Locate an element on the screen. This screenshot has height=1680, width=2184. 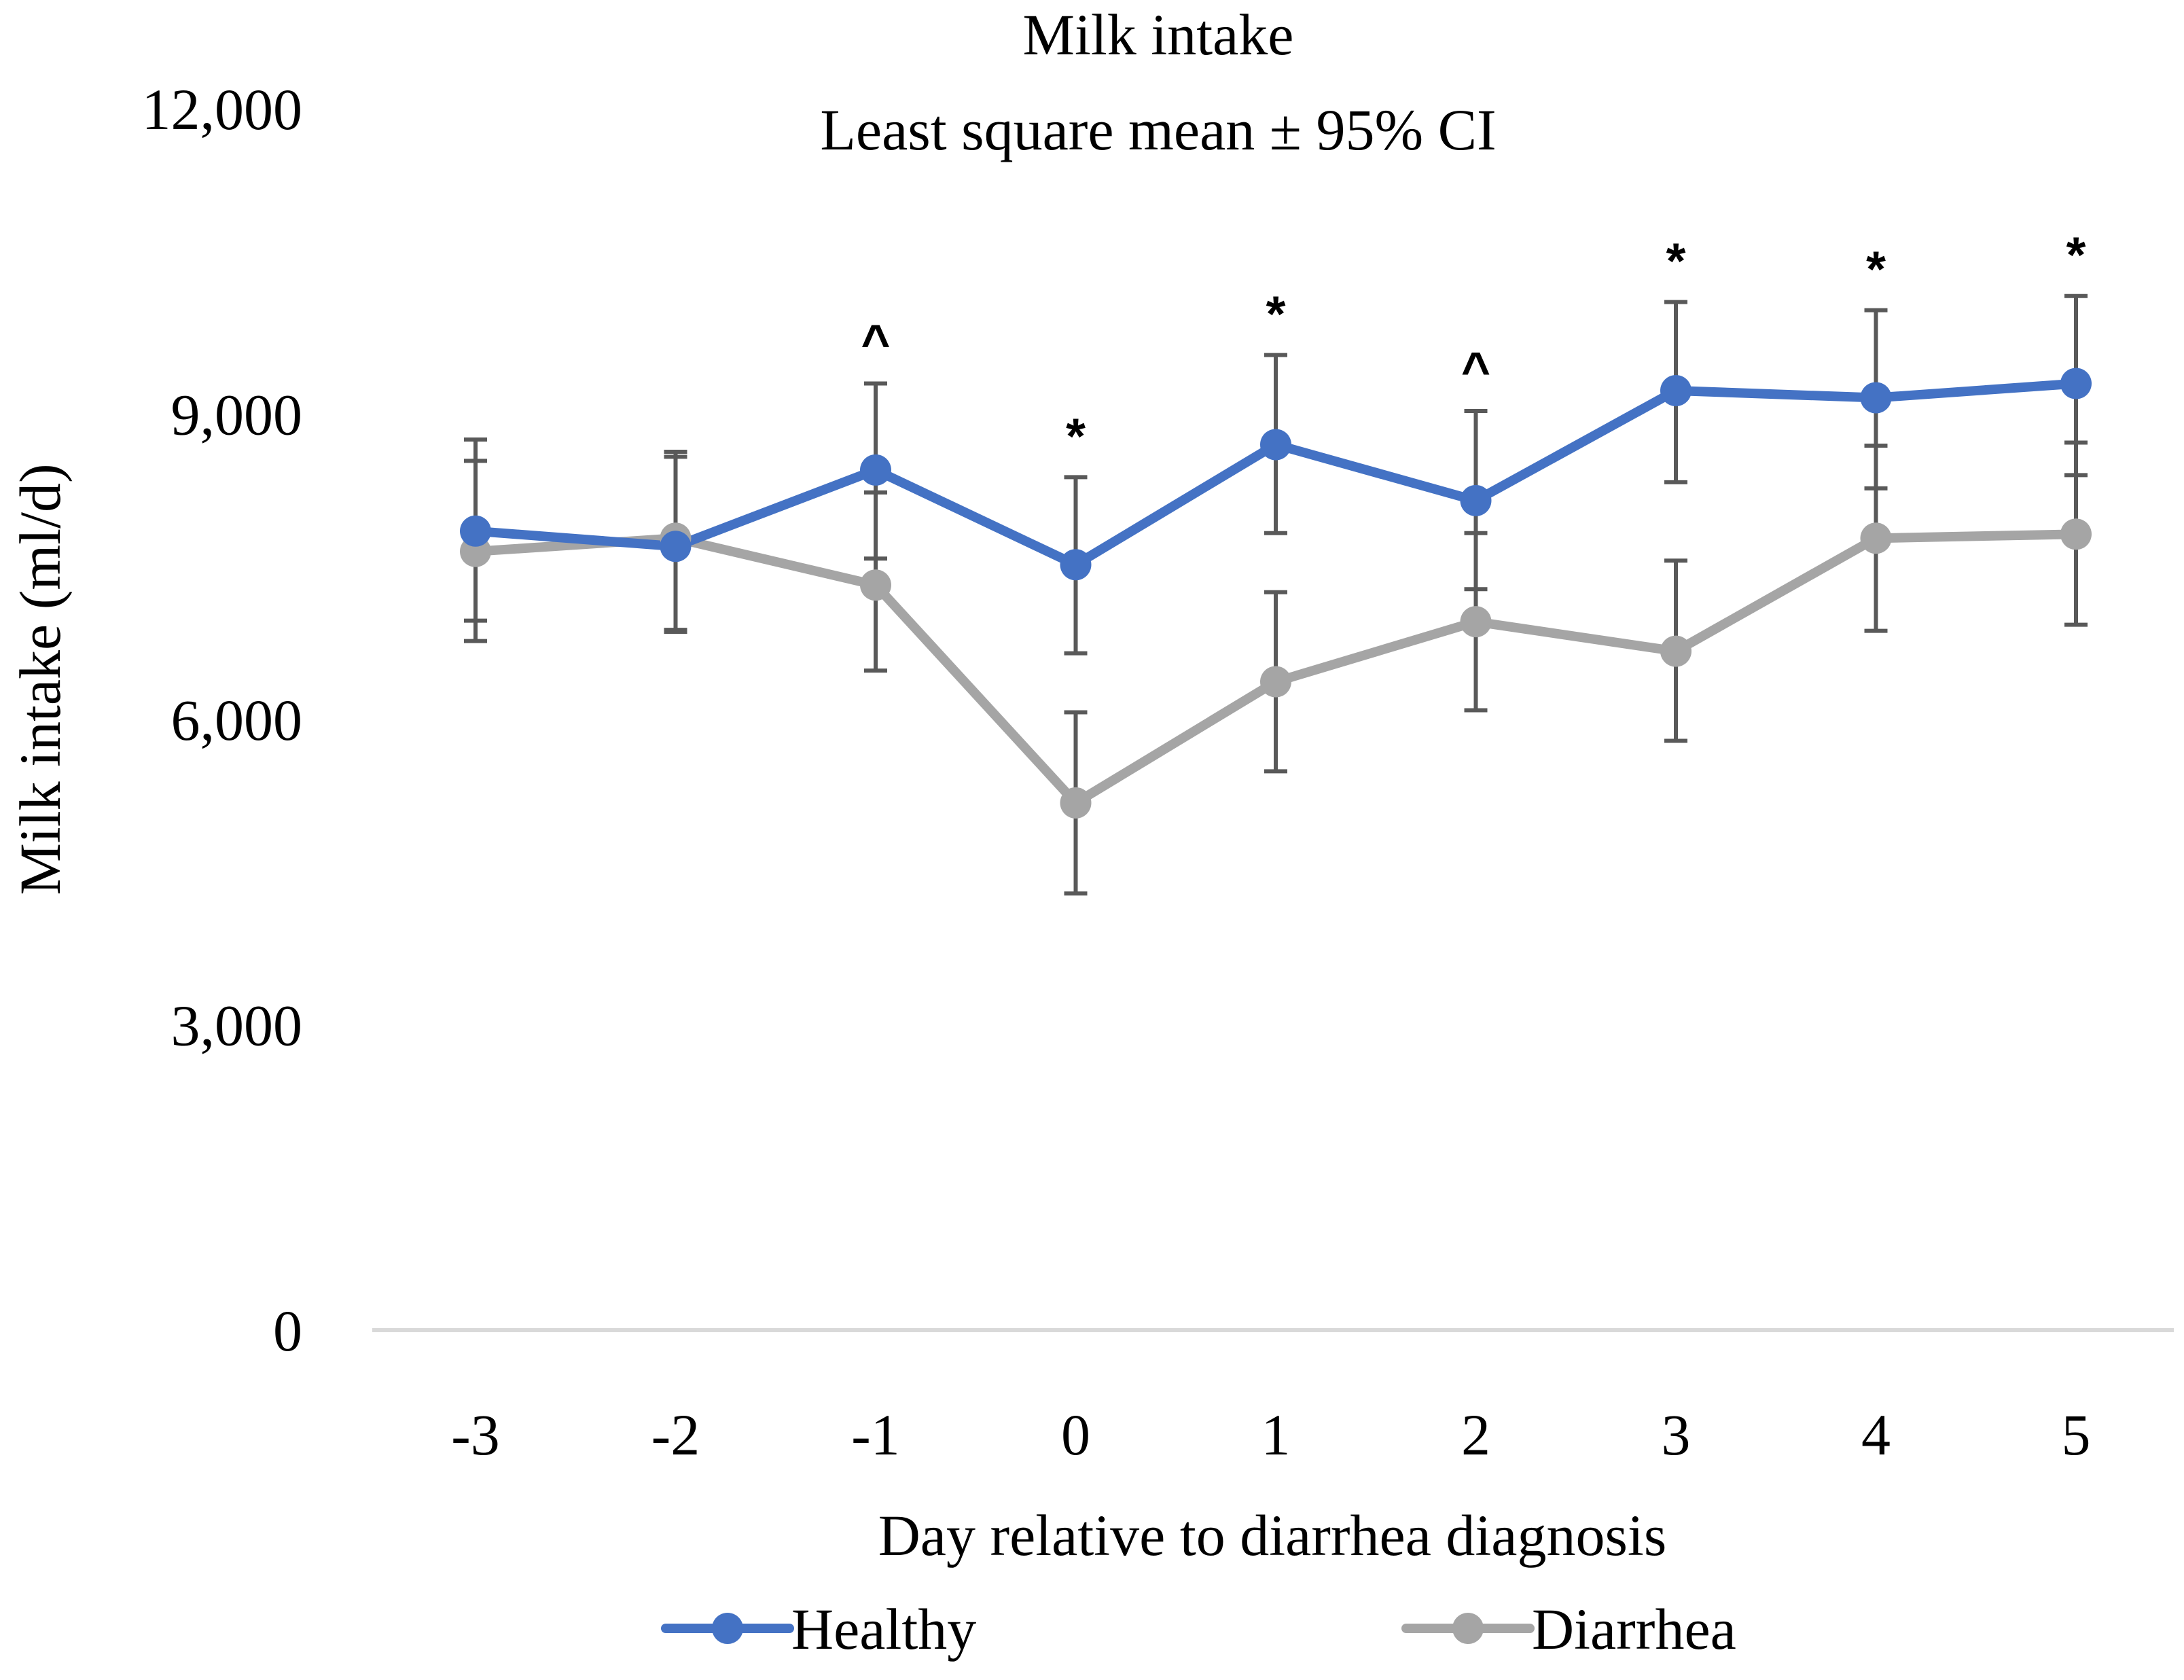
y-tick-label: 9,000 is located at coordinates (237, 415).